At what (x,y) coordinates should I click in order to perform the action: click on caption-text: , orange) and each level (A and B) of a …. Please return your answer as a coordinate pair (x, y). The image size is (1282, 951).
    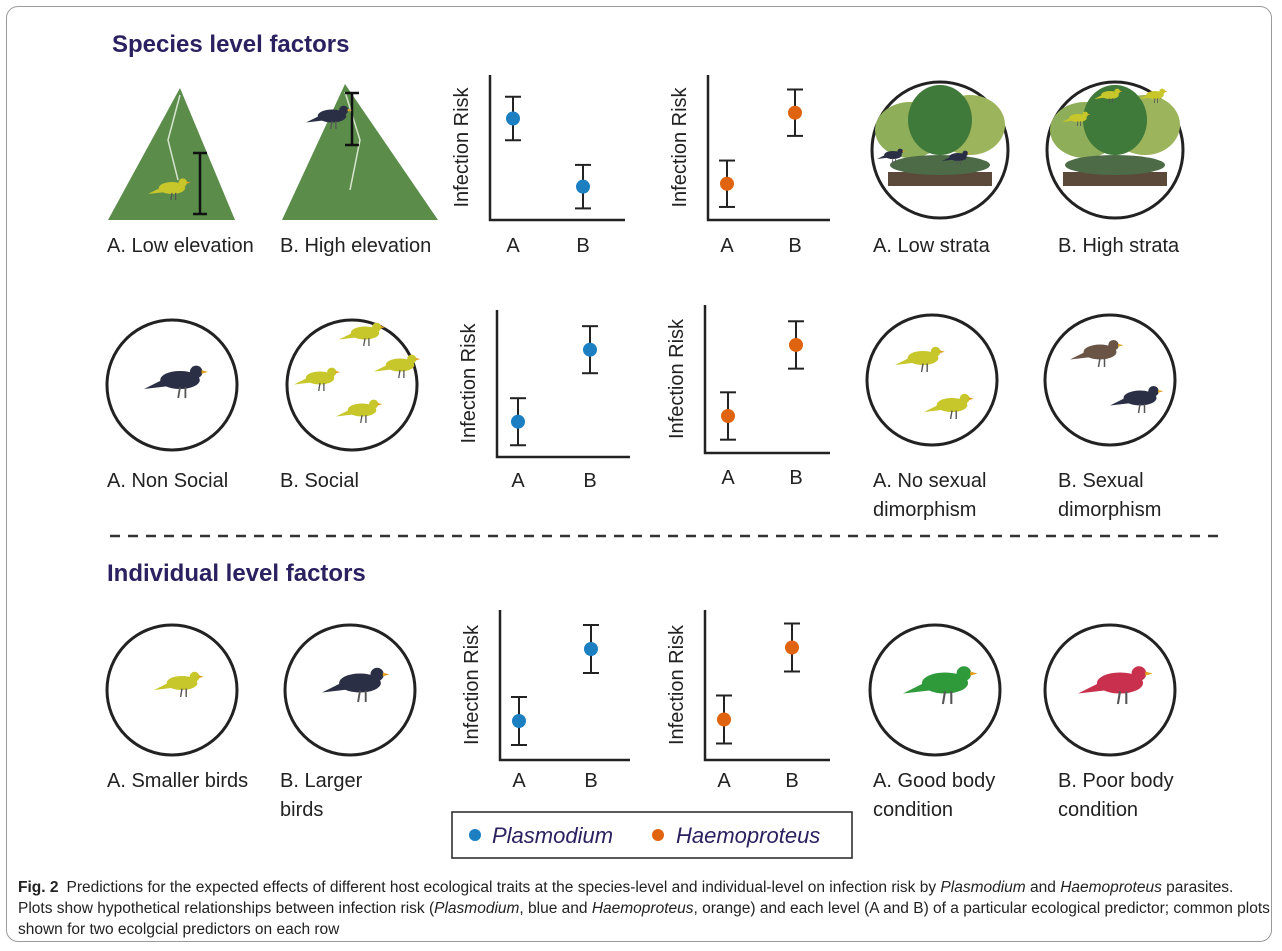
    Looking at the image, I should click on (644, 919).